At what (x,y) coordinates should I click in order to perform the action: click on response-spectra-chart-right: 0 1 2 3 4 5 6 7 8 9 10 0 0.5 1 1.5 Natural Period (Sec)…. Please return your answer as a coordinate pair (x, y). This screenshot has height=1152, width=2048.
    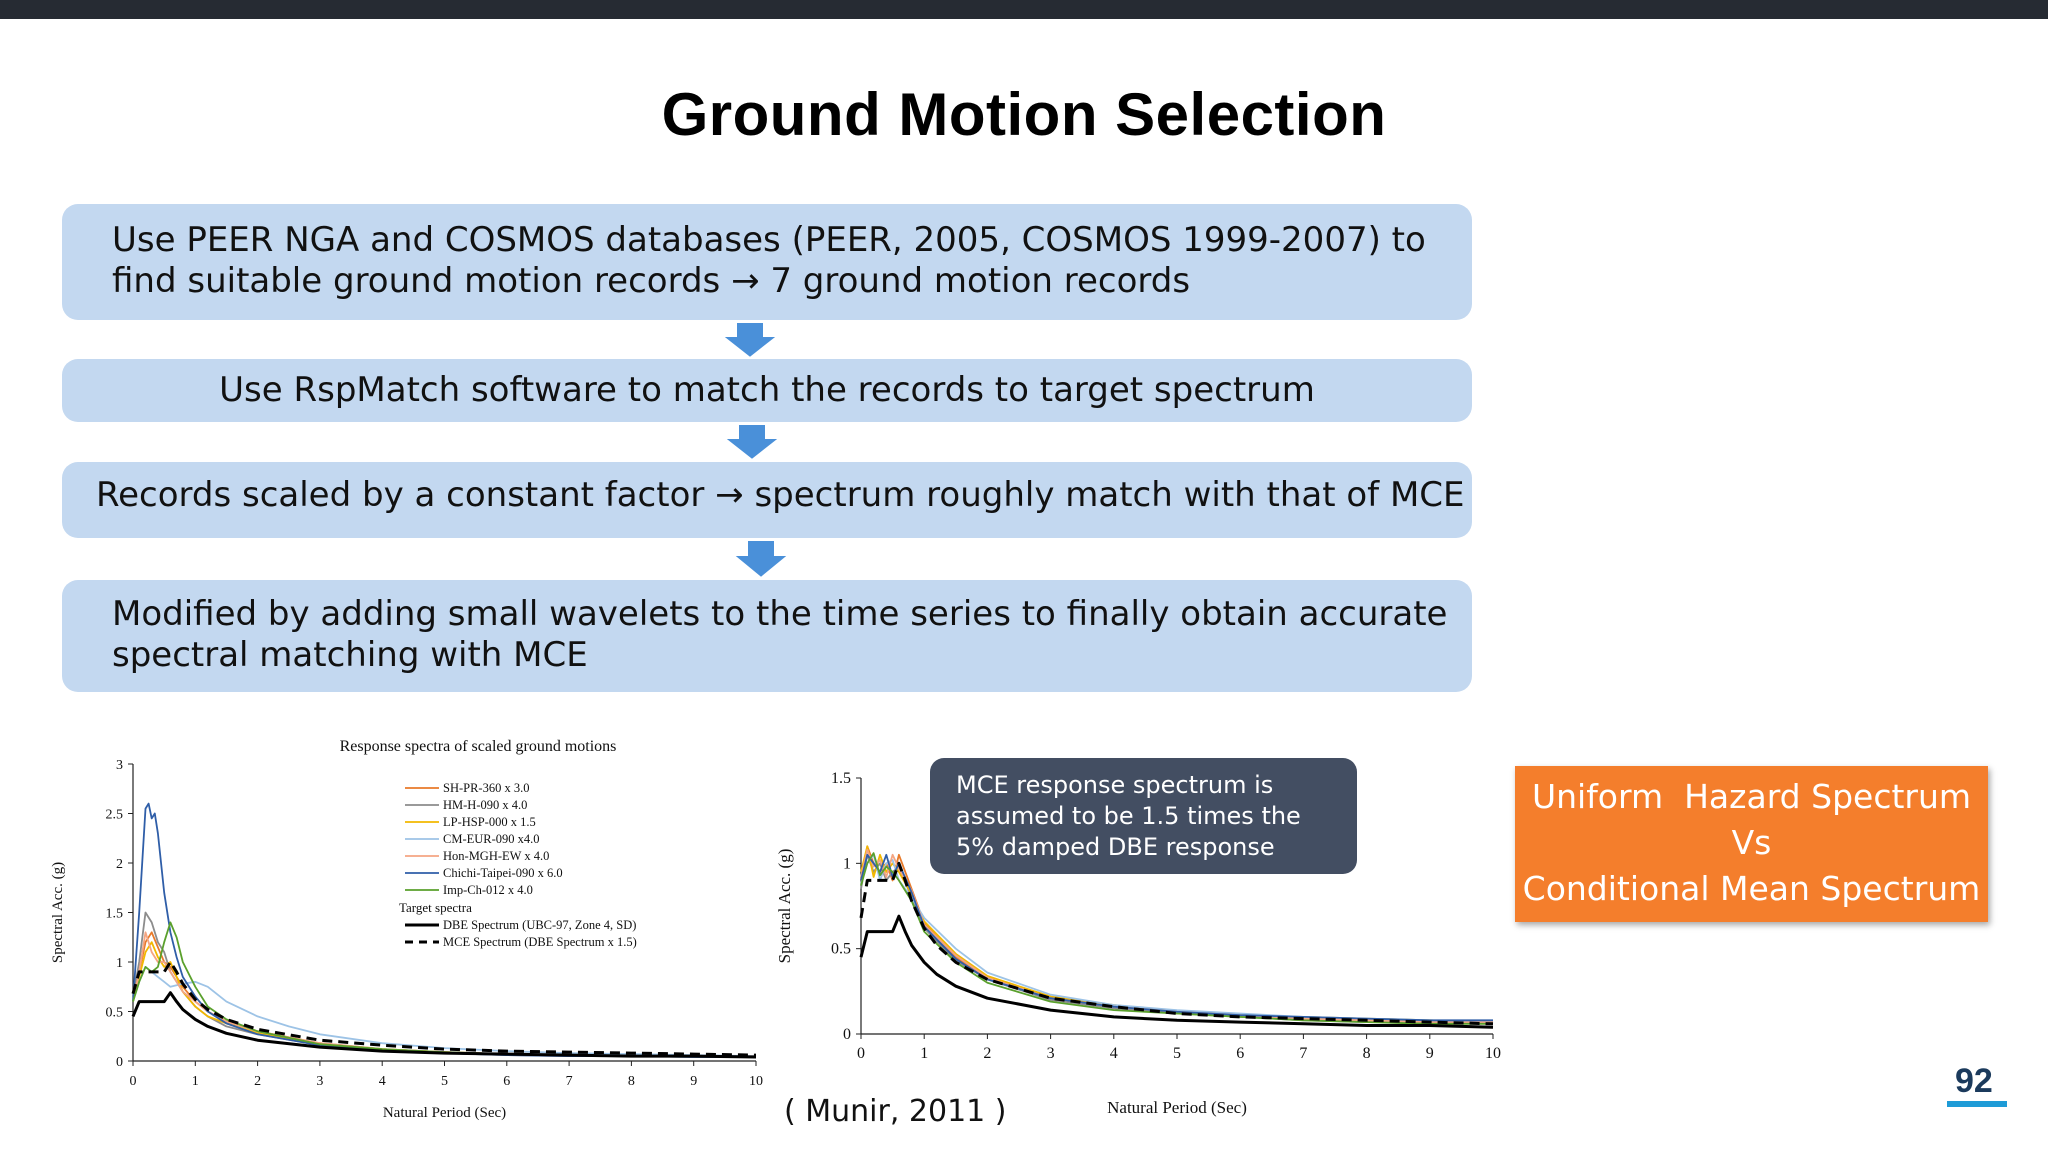
    Looking at the image, I should click on (1138, 943).